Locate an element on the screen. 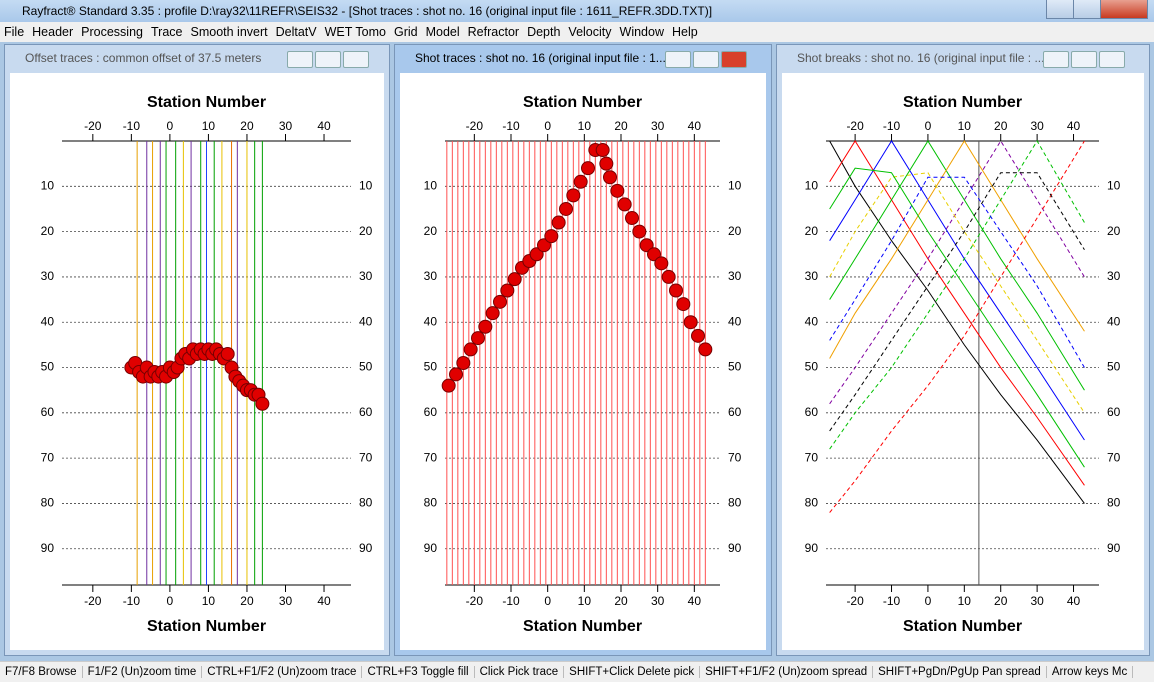 The width and height of the screenshot is (1154, 682). status-item: SHIFT+PgDn/PgUp Pan spread is located at coordinates (960, 672).